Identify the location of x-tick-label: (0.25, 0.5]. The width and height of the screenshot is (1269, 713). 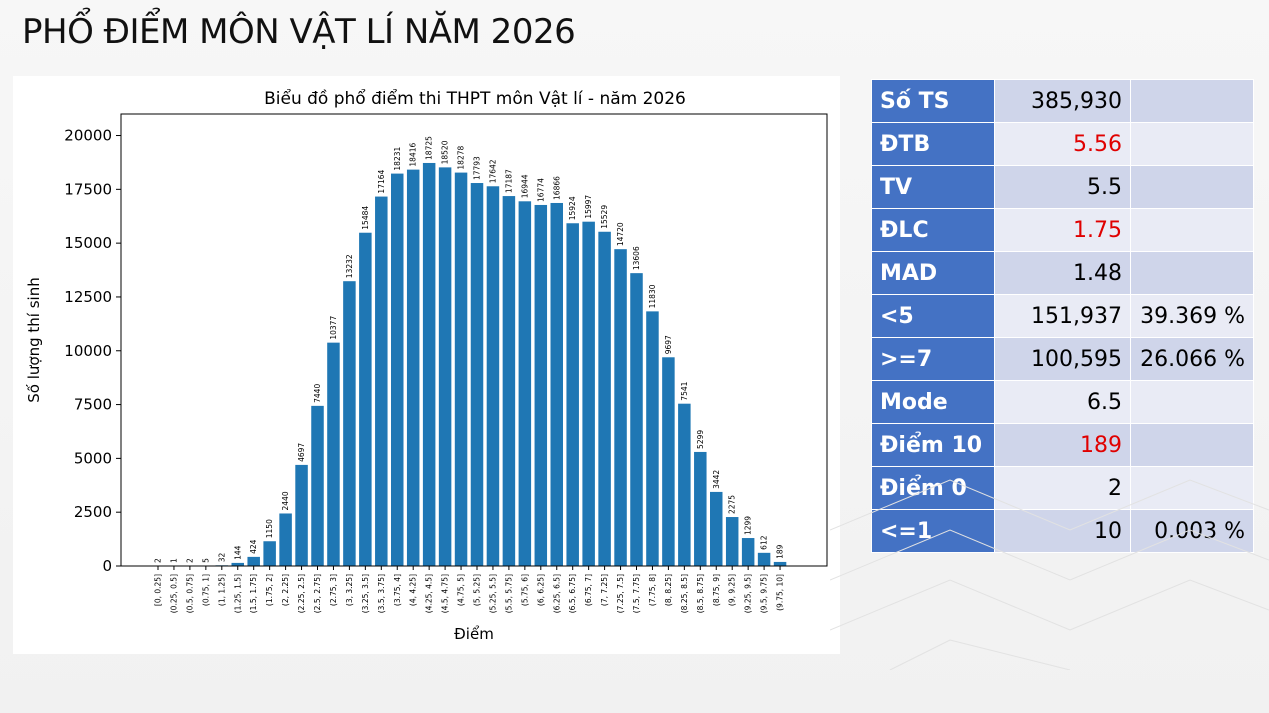
(173, 593).